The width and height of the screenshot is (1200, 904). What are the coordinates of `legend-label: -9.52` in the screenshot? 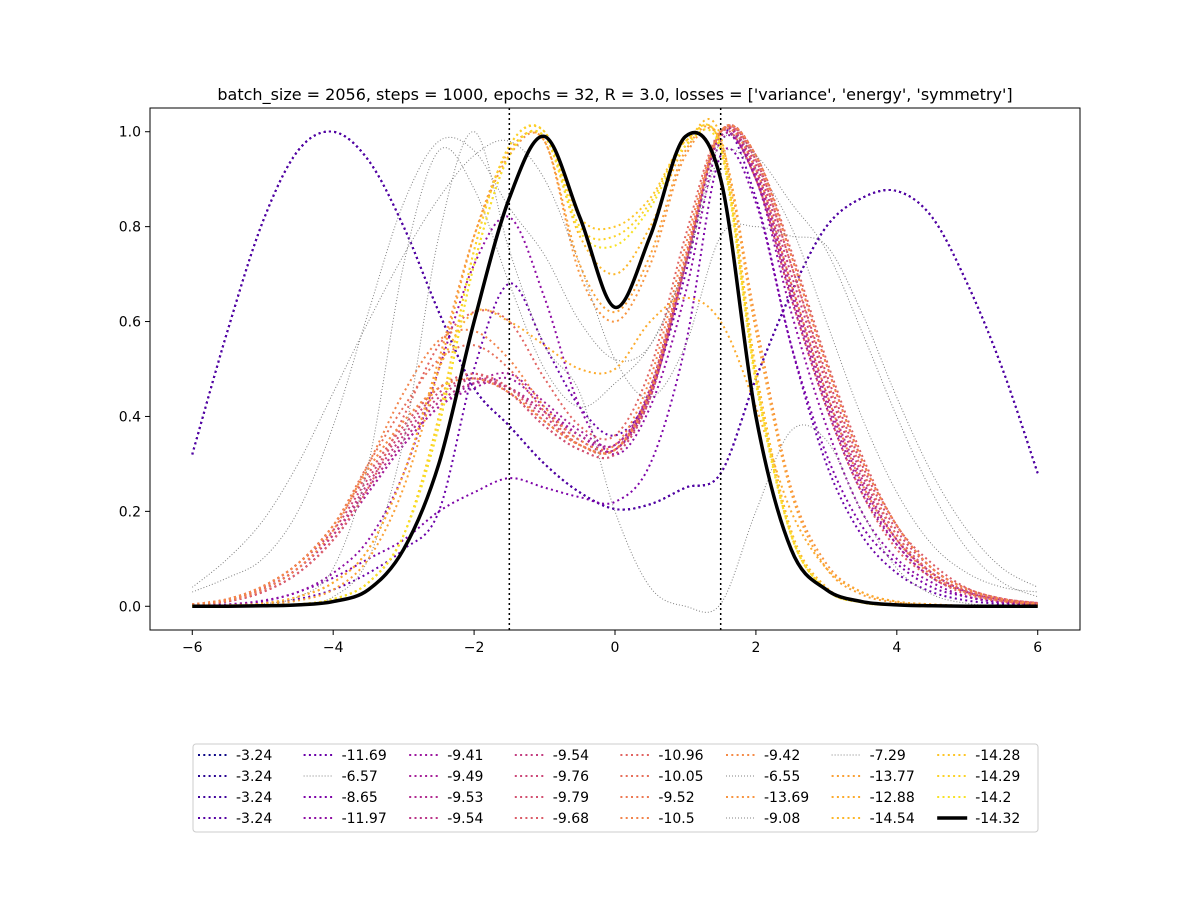 It's located at (676, 798).